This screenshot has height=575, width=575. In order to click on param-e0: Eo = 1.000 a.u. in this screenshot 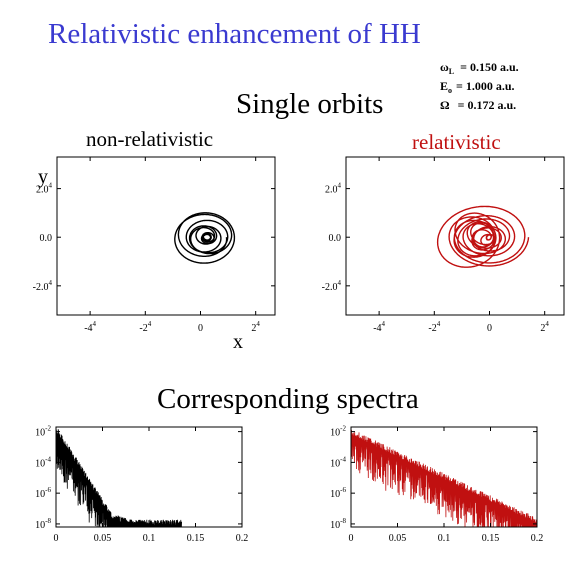, I will do `click(477, 87)`.